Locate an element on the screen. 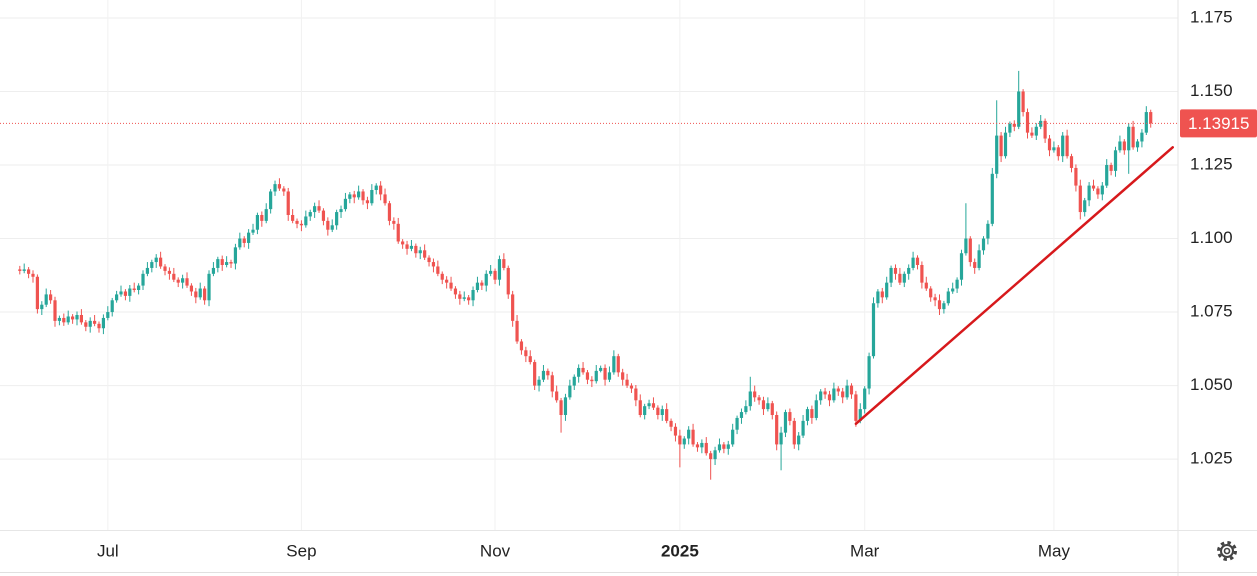 Image resolution: width=1257 pixels, height=576 pixels. y-tick-label: 1.025 is located at coordinates (1211, 458).